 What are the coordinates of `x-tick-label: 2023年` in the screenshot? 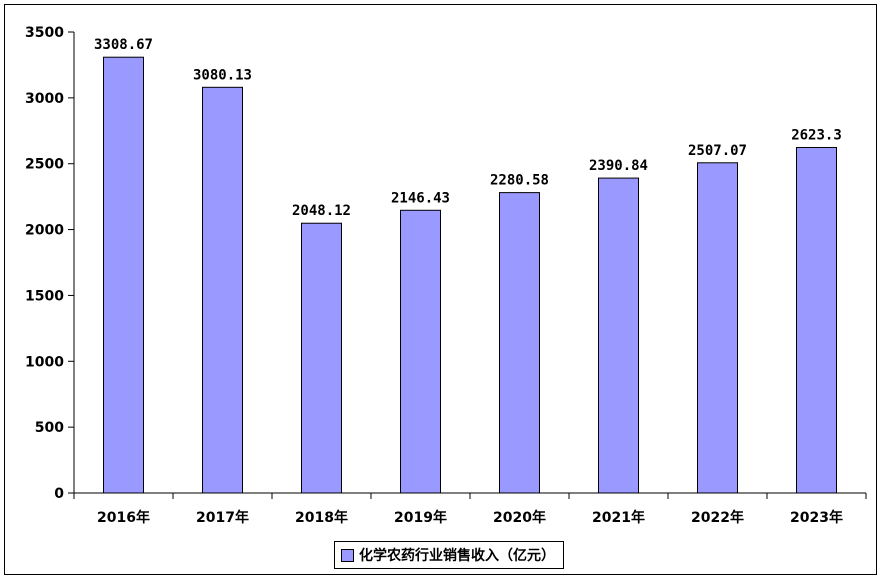 It's located at (816, 517).